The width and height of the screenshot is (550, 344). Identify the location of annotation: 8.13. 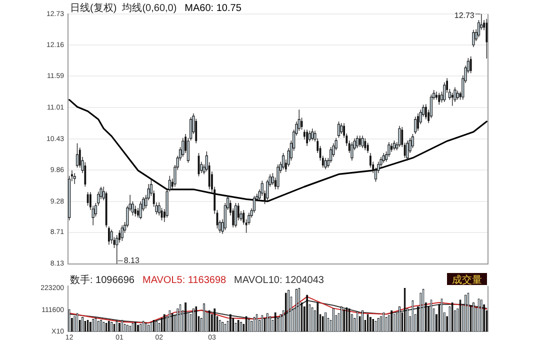
(132, 260).